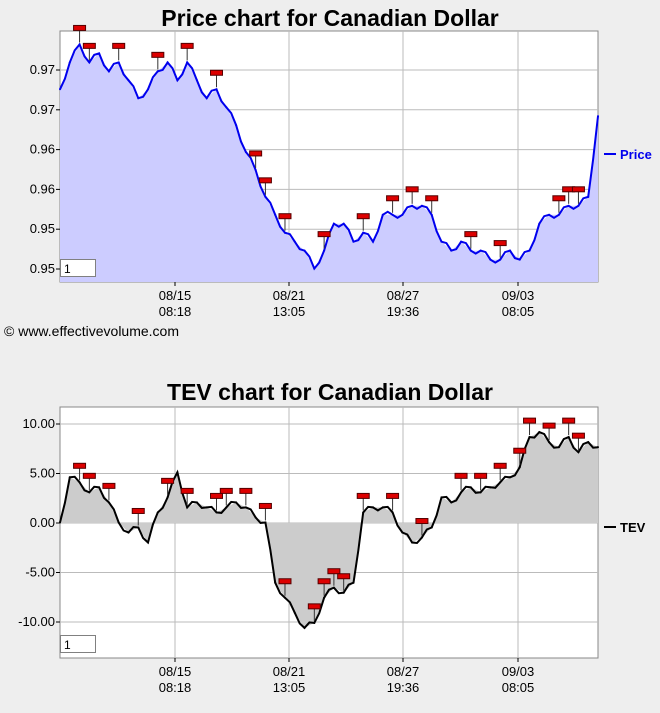  I want to click on y-tick-label: -5.00, so click(40, 572).